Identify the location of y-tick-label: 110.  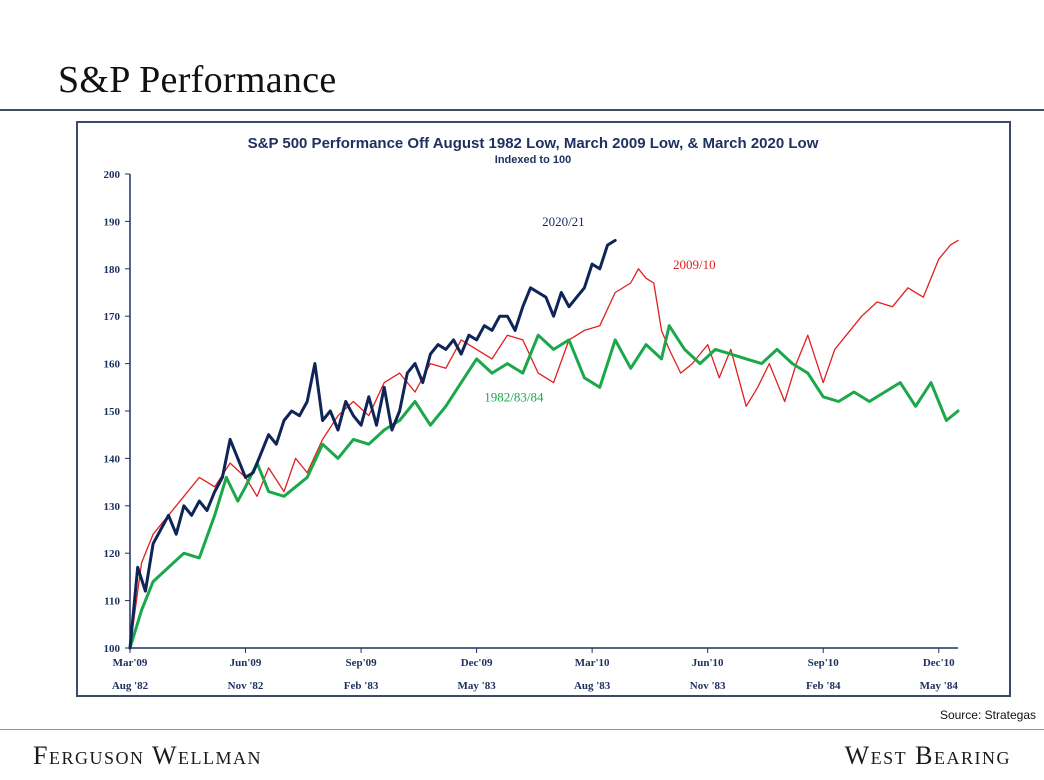
(112, 602).